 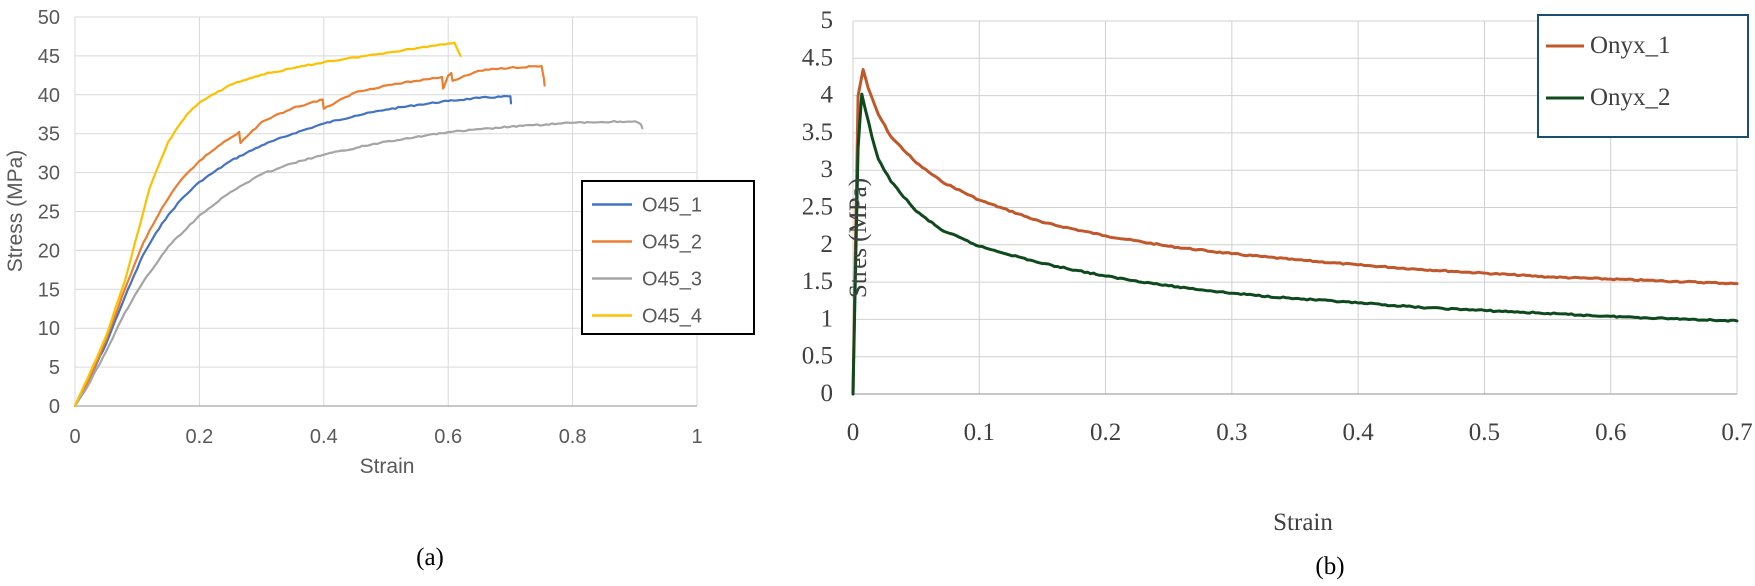 I want to click on chart-a-x-tick-label: 0.6, so click(x=448, y=437).